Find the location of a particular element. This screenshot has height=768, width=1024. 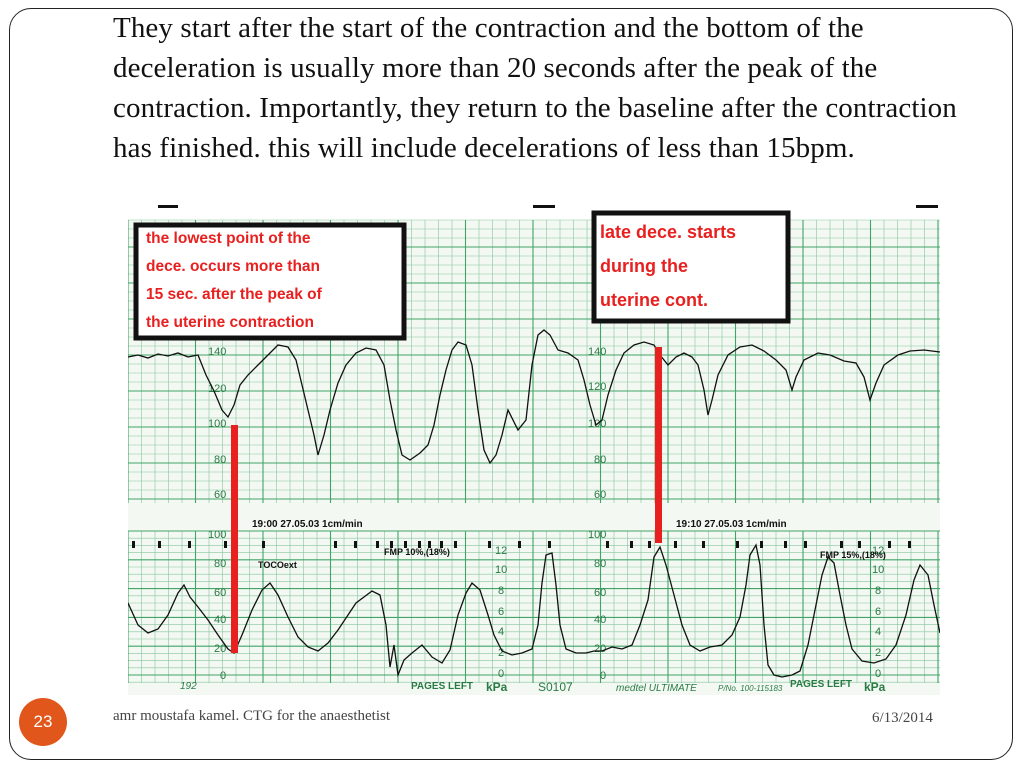

fhr-trace is located at coordinates (534, 397).